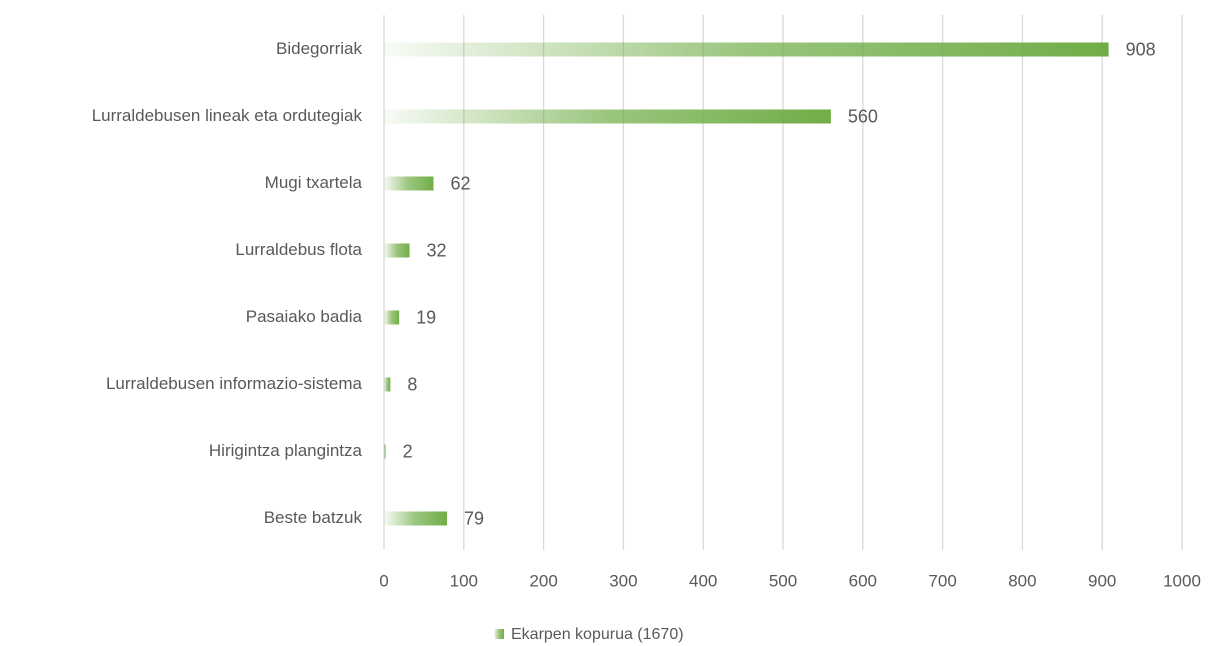 The width and height of the screenshot is (1210, 646). What do you see at coordinates (314, 182) in the screenshot?
I see `y-tick-label: Mugi txartela` at bounding box center [314, 182].